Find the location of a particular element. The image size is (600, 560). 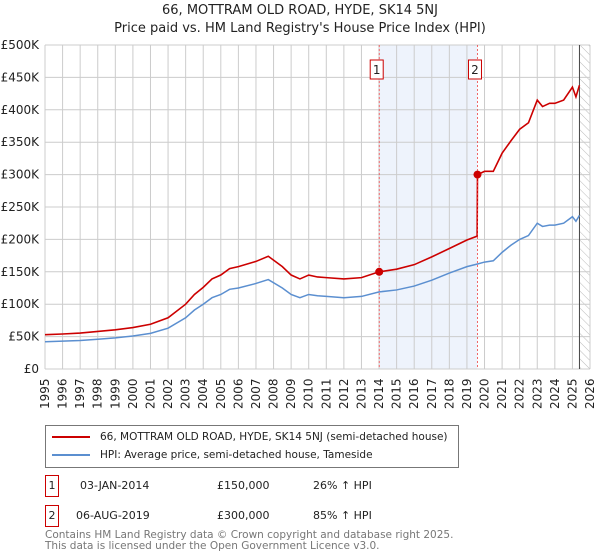

y-tick-label: £0 is located at coordinates (31, 369).